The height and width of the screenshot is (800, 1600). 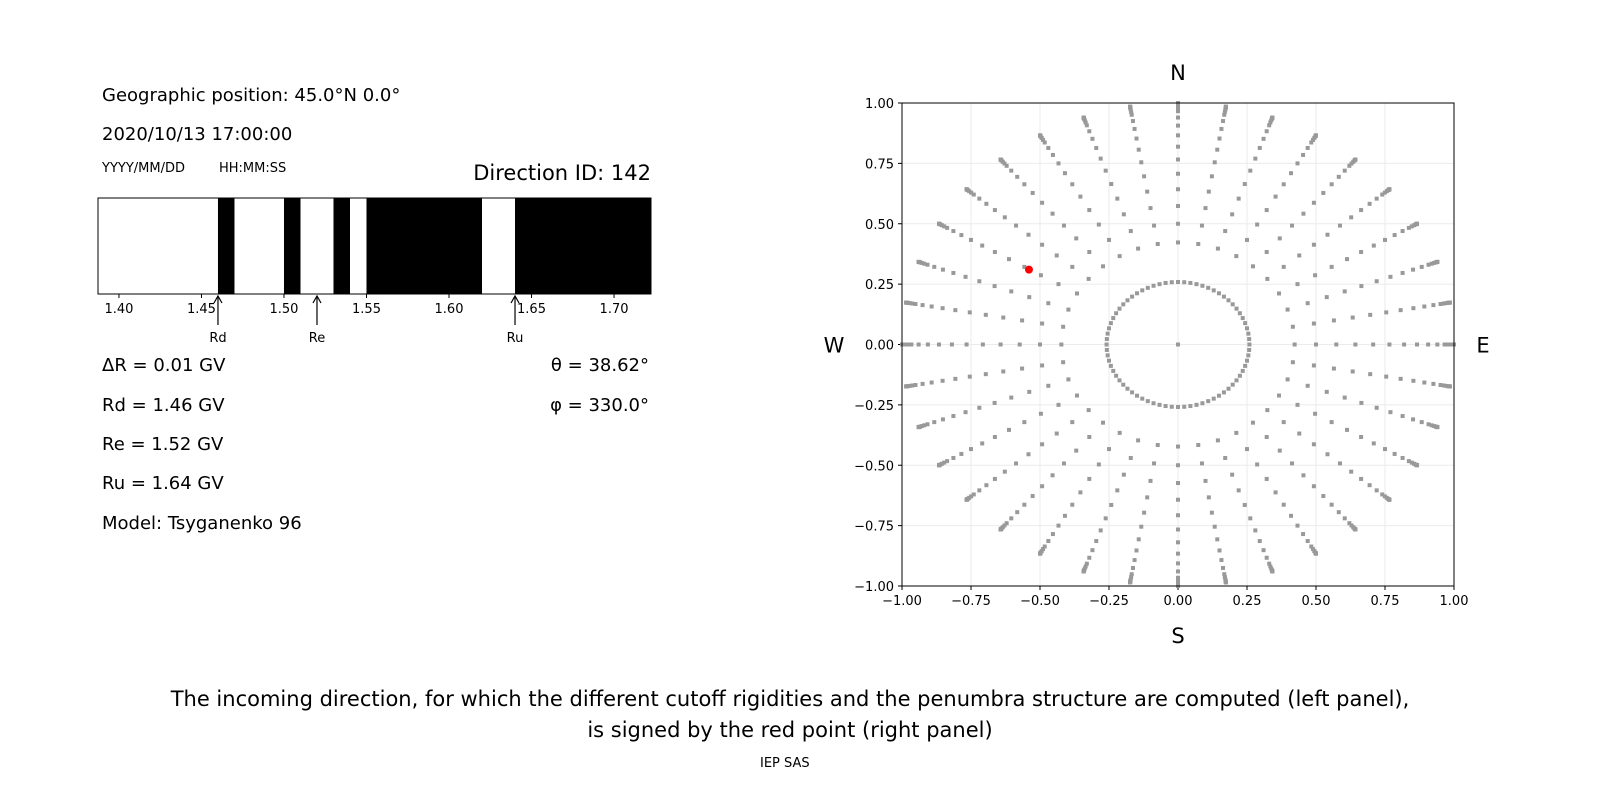 I want to click on caption-line-2: is signed by the red point (right panel), so click(x=790, y=730).